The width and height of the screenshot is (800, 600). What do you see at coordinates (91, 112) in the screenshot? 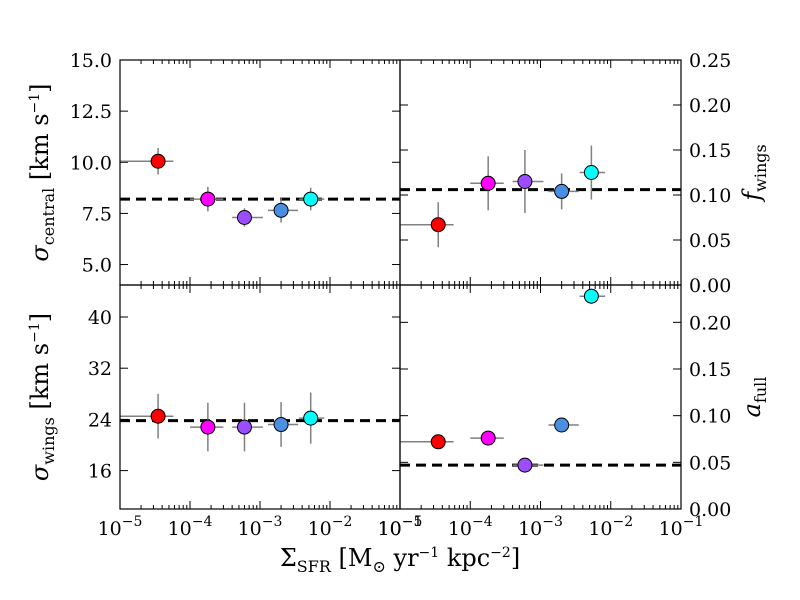
I see `y-tick-label: 12.5` at bounding box center [91, 112].